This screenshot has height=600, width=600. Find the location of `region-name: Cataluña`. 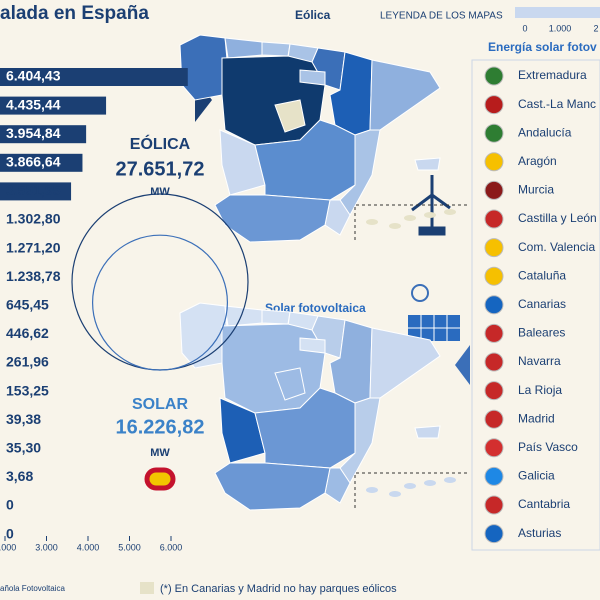

region-name: Cataluña is located at coordinates (542, 275).